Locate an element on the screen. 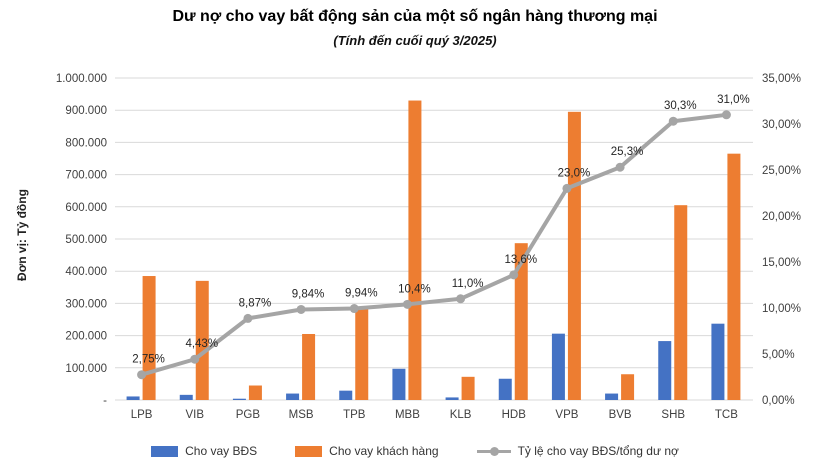  category-label-tcb: TCB is located at coordinates (726, 415).